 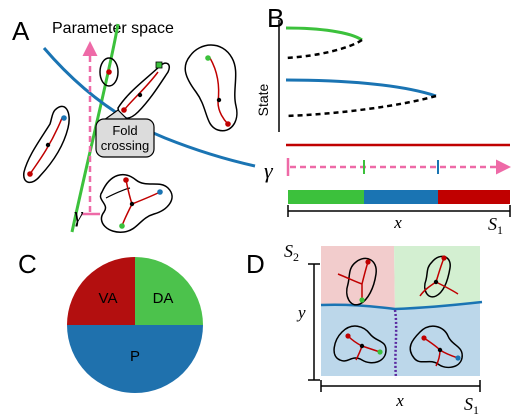 I want to click on blue-region-bar, so click(x=401, y=197).